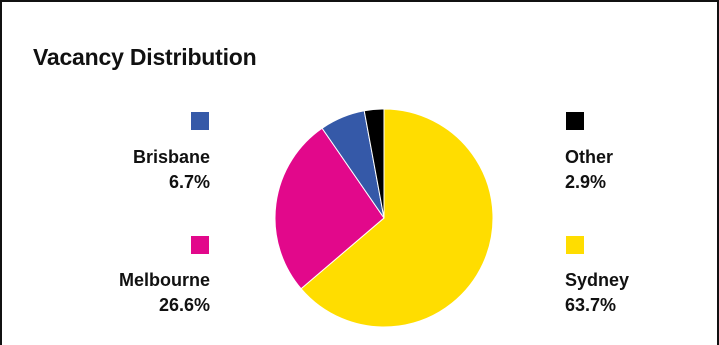 Image resolution: width=719 pixels, height=345 pixels. Describe the element at coordinates (625, 170) in the screenshot. I see `legend-label-other: Other 2.9%` at that location.